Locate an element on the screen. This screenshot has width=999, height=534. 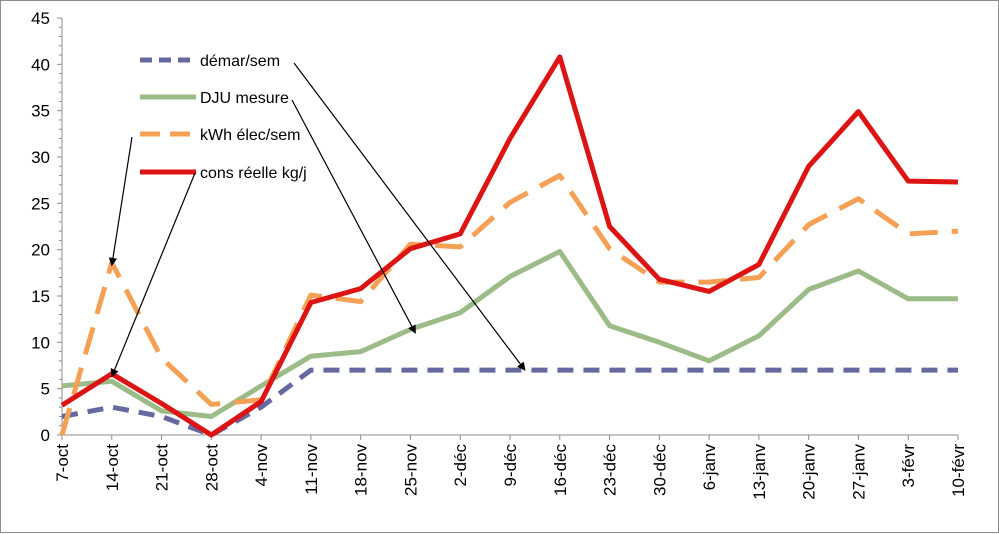
legend-label: kWh élec/sem is located at coordinates (250, 135).